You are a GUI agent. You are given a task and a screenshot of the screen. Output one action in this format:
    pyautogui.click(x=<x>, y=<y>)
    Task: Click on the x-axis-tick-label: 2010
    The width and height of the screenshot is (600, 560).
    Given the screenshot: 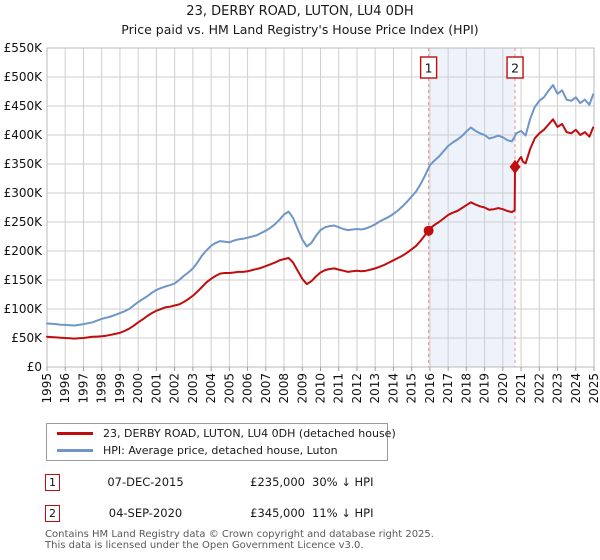 What is the action you would take?
    pyautogui.click(x=321, y=388)
    